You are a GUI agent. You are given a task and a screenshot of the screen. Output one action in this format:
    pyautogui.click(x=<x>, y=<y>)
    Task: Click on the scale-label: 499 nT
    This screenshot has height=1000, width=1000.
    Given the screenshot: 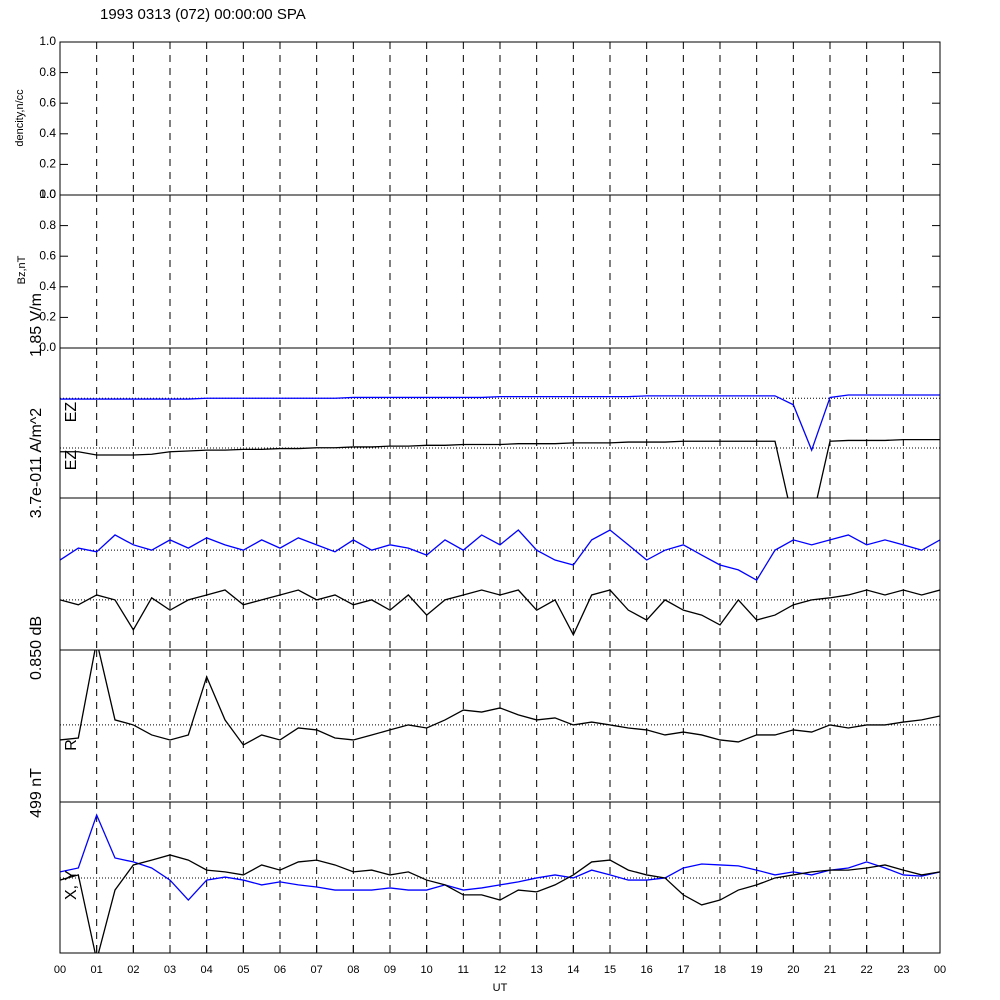 What is the action you would take?
    pyautogui.click(x=36, y=793)
    